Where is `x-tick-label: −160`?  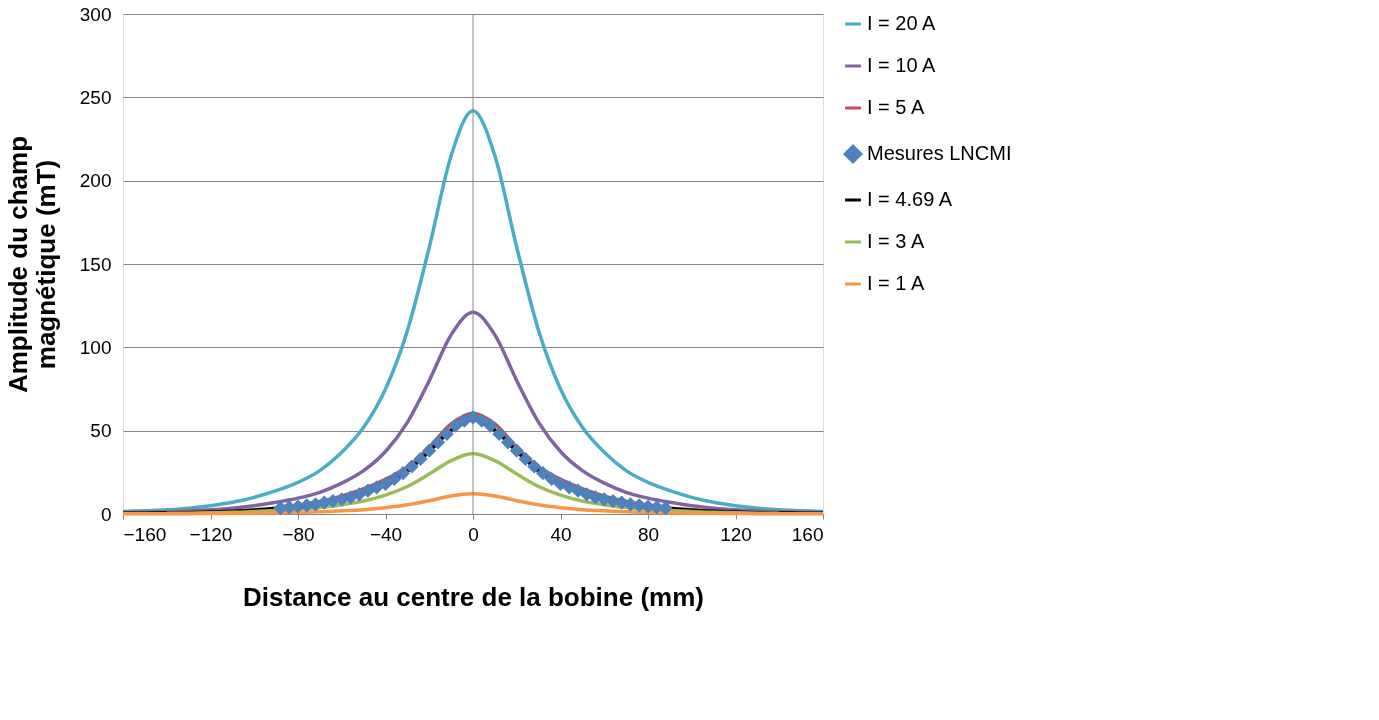
x-tick-label: −160 is located at coordinates (145, 534).